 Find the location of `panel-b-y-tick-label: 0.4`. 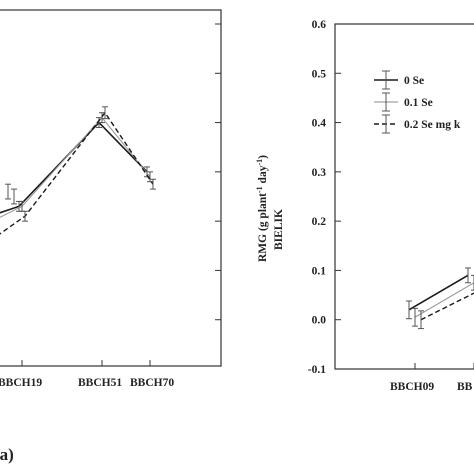

panel-b-y-tick-label: 0.4 is located at coordinates (319, 124).